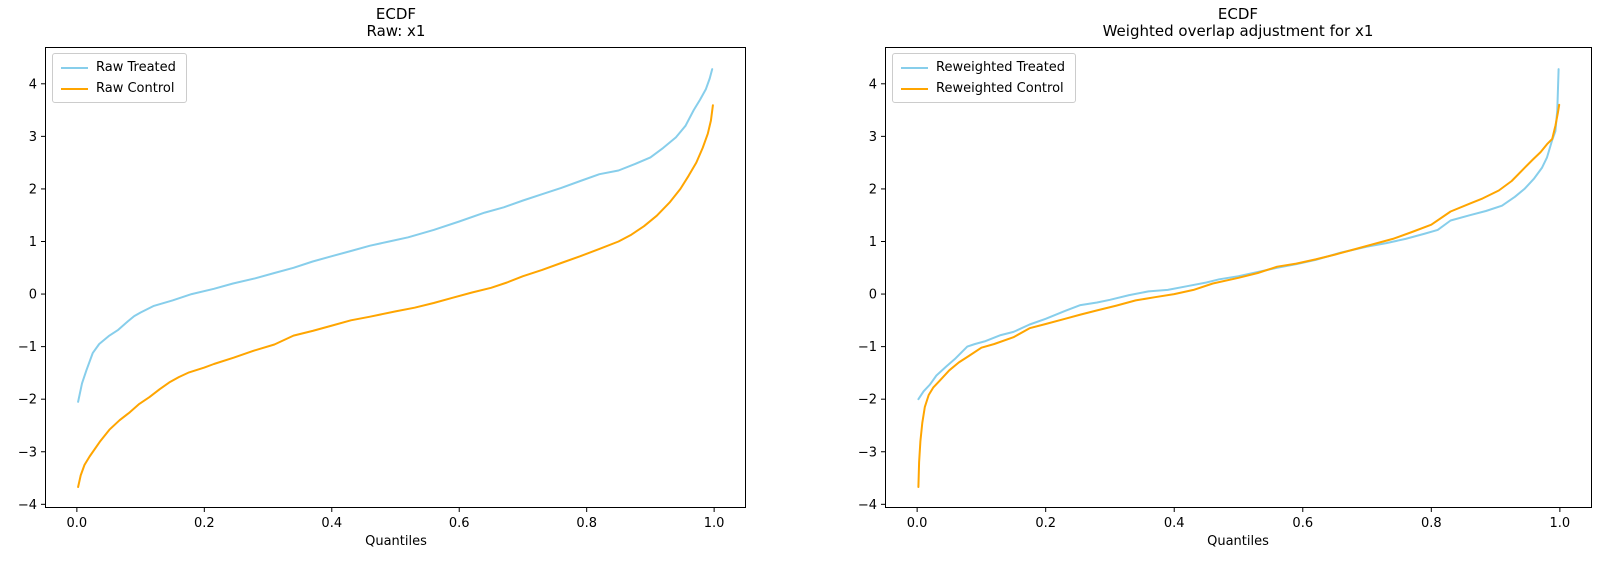  What do you see at coordinates (914, 88) in the screenshot?
I see `reweighted-control-line-swatch` at bounding box center [914, 88].